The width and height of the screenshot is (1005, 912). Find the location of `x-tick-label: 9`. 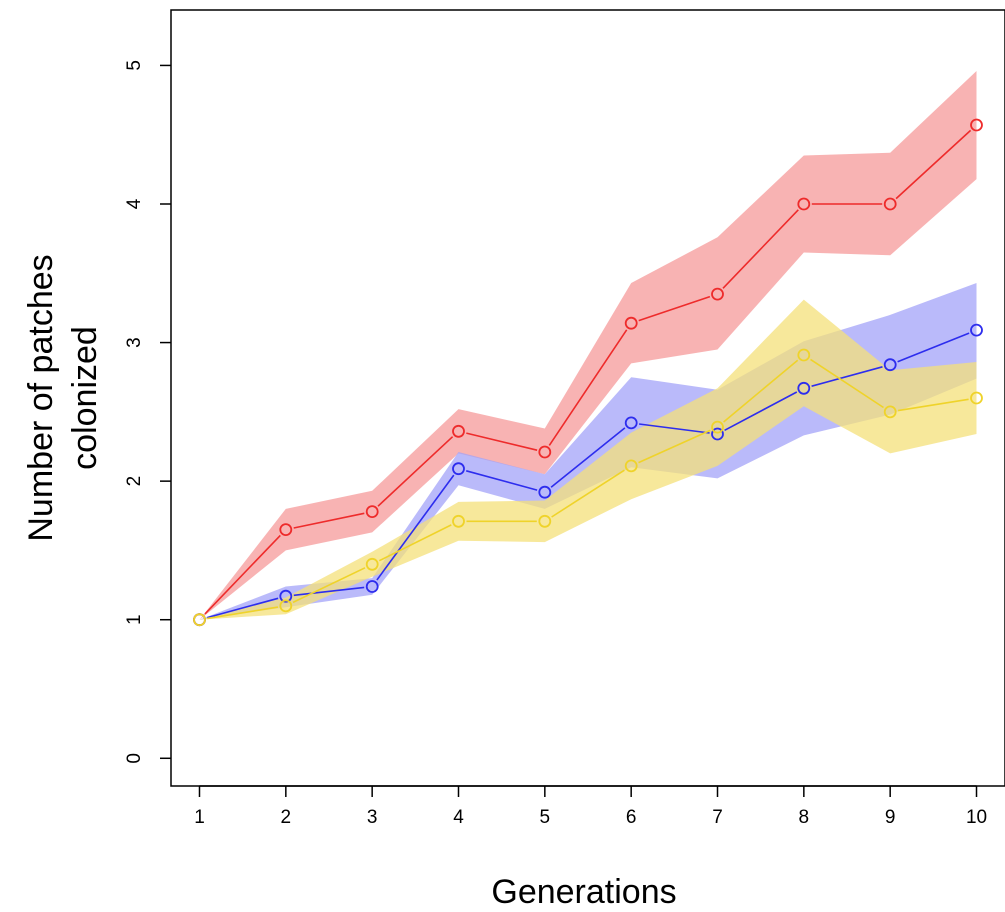

x-tick-label: 9 is located at coordinates (890, 817).